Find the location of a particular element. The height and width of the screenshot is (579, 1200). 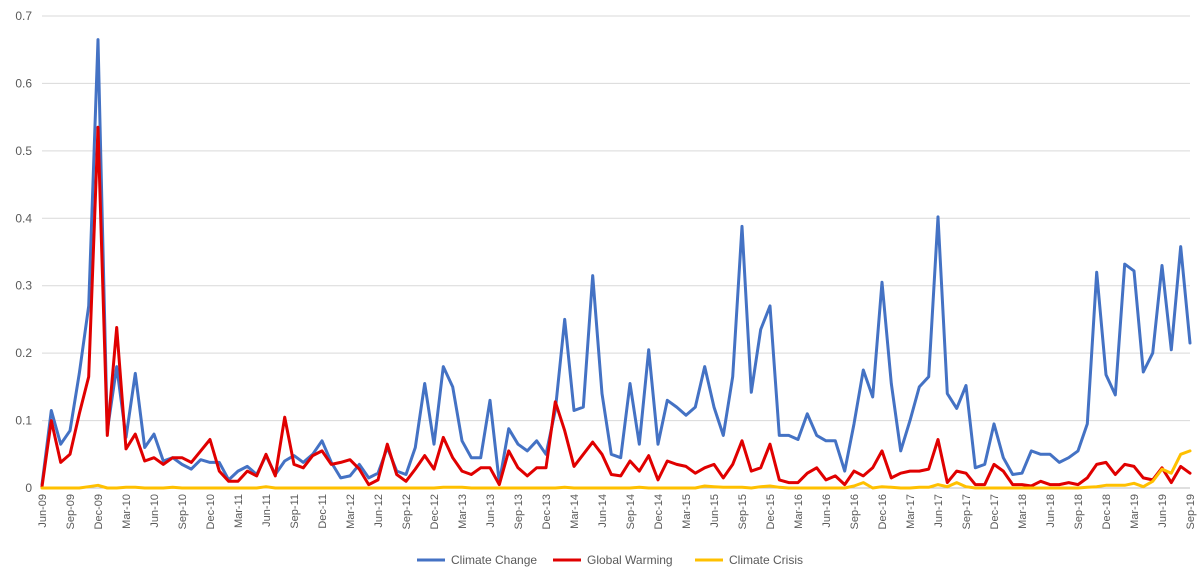

x-tick-label: Dec-12 is located at coordinates (435, 511).